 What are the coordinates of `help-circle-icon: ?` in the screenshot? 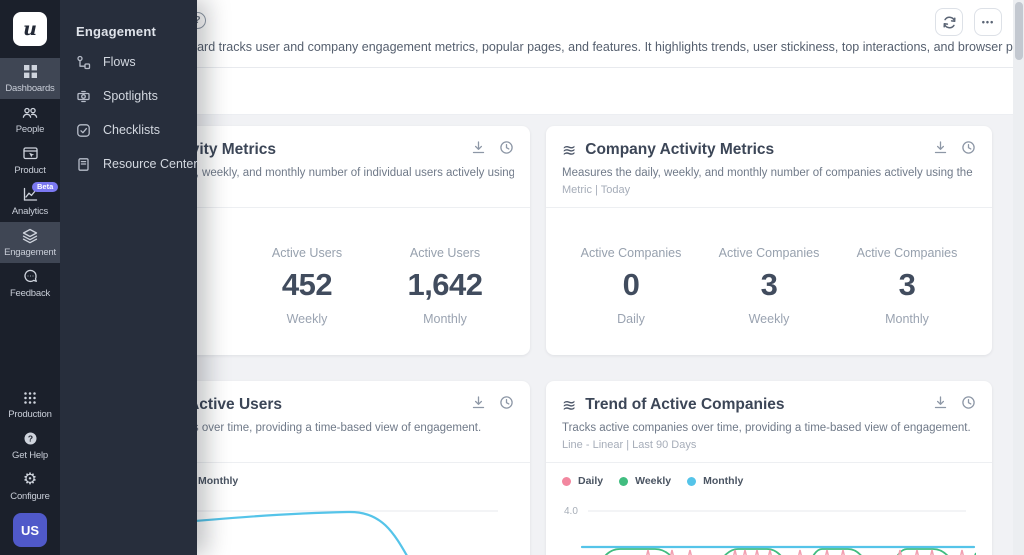 It's located at (30, 439).